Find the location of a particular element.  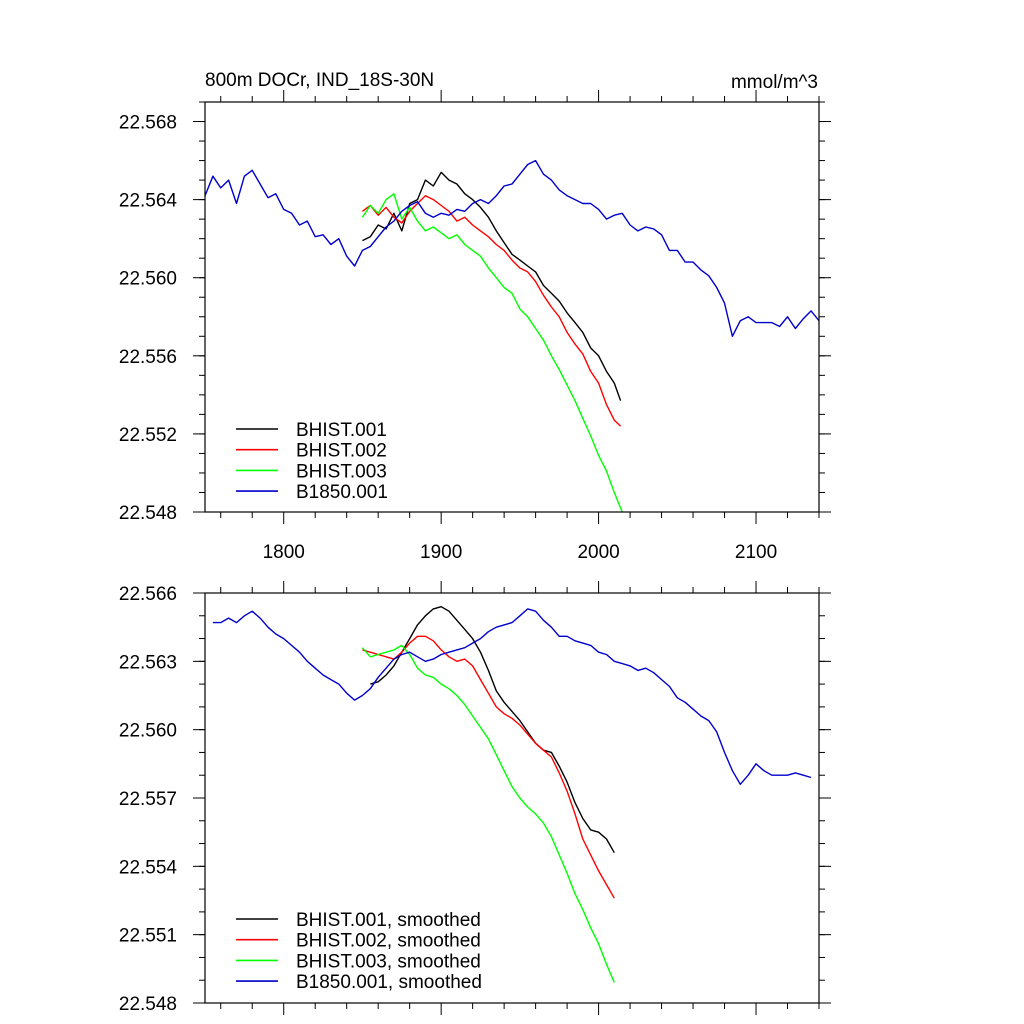

y-tick-label: 22.564 is located at coordinates (148, 201).